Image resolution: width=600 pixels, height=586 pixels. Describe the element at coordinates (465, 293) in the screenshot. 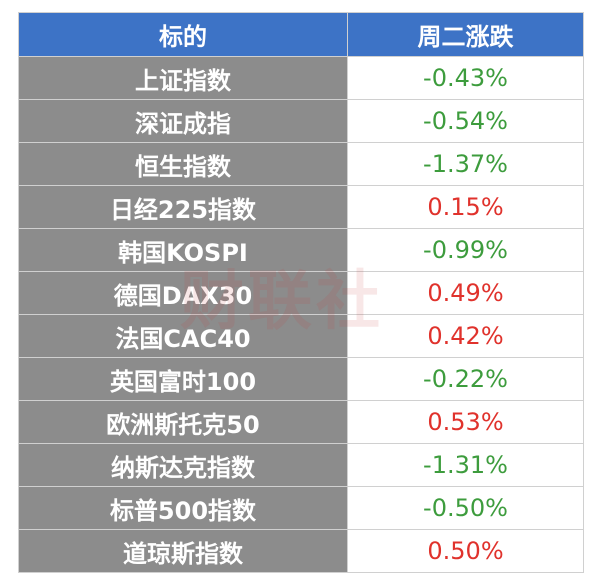

I see `change-value: 0.49%` at that location.